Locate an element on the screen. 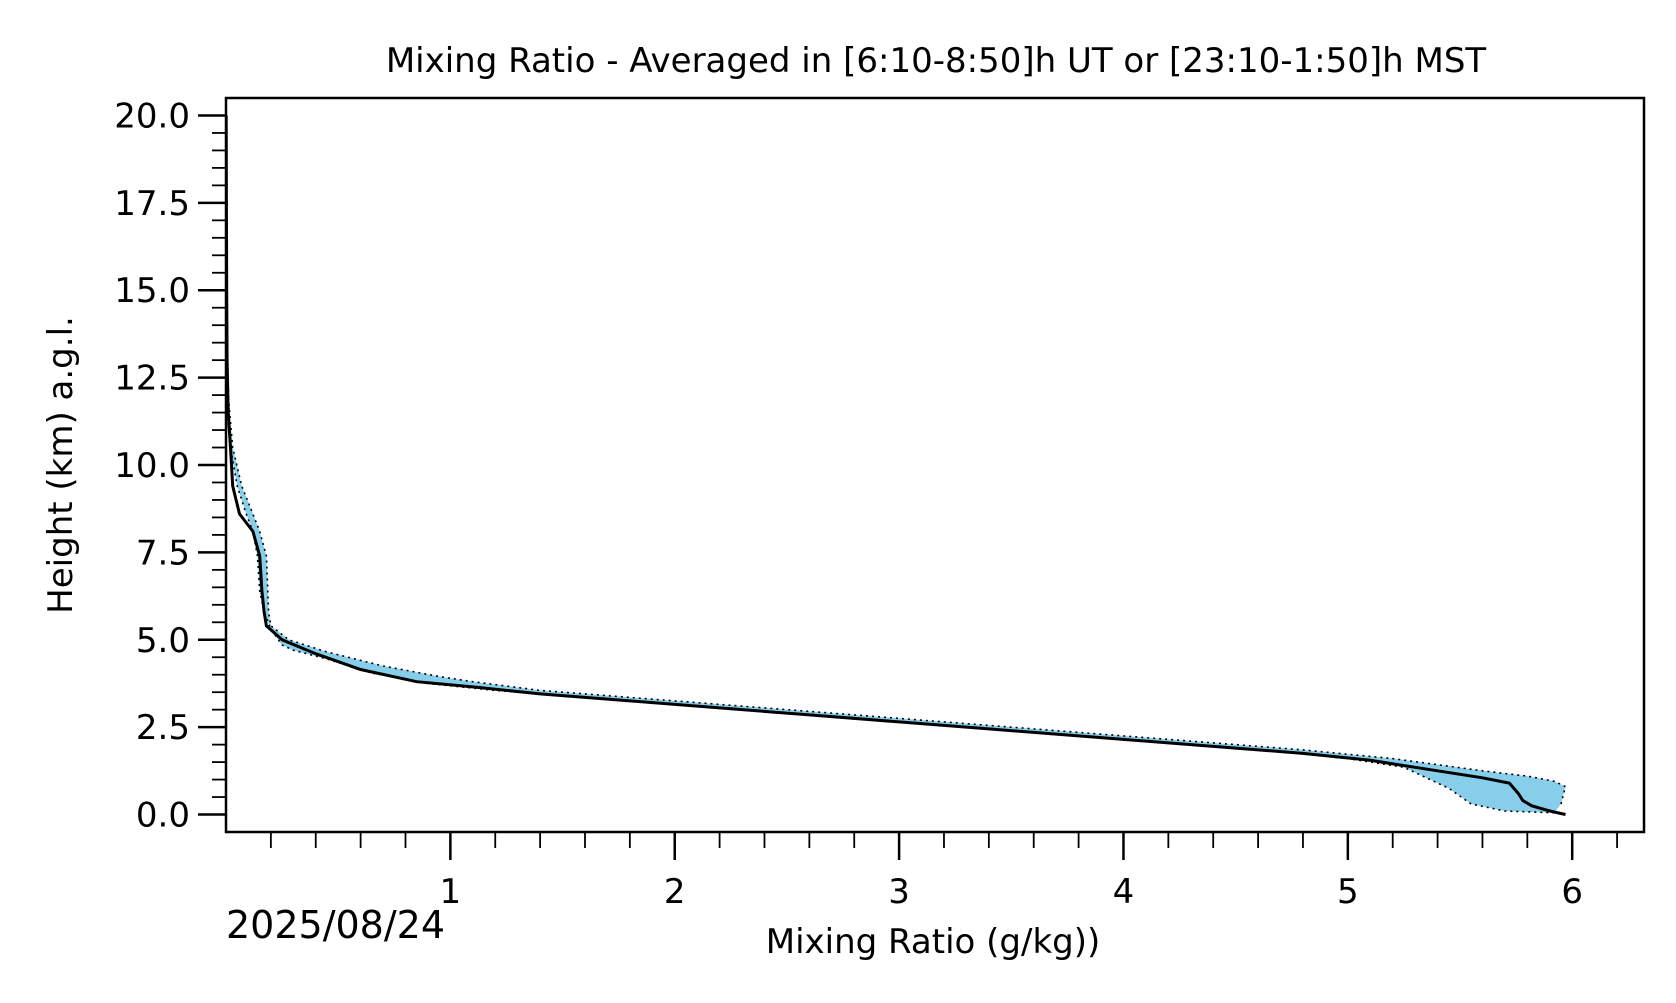 The height and width of the screenshot is (1003, 1676). x-tick-label: 5 is located at coordinates (1348, 892).